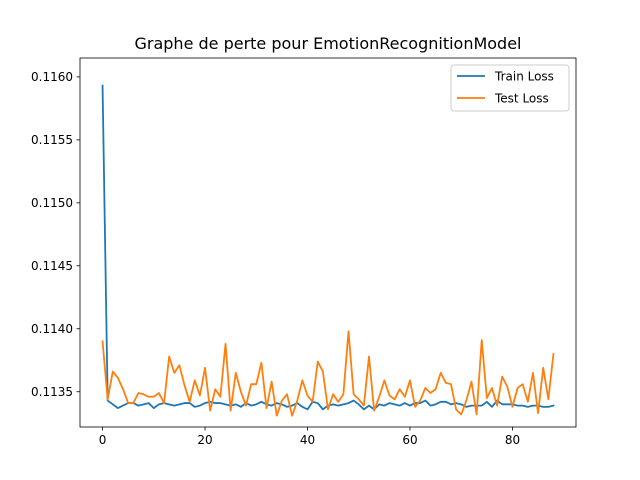 The height and width of the screenshot is (480, 640). Describe the element at coordinates (512, 440) in the screenshot. I see `x-tick-label: 80` at that location.